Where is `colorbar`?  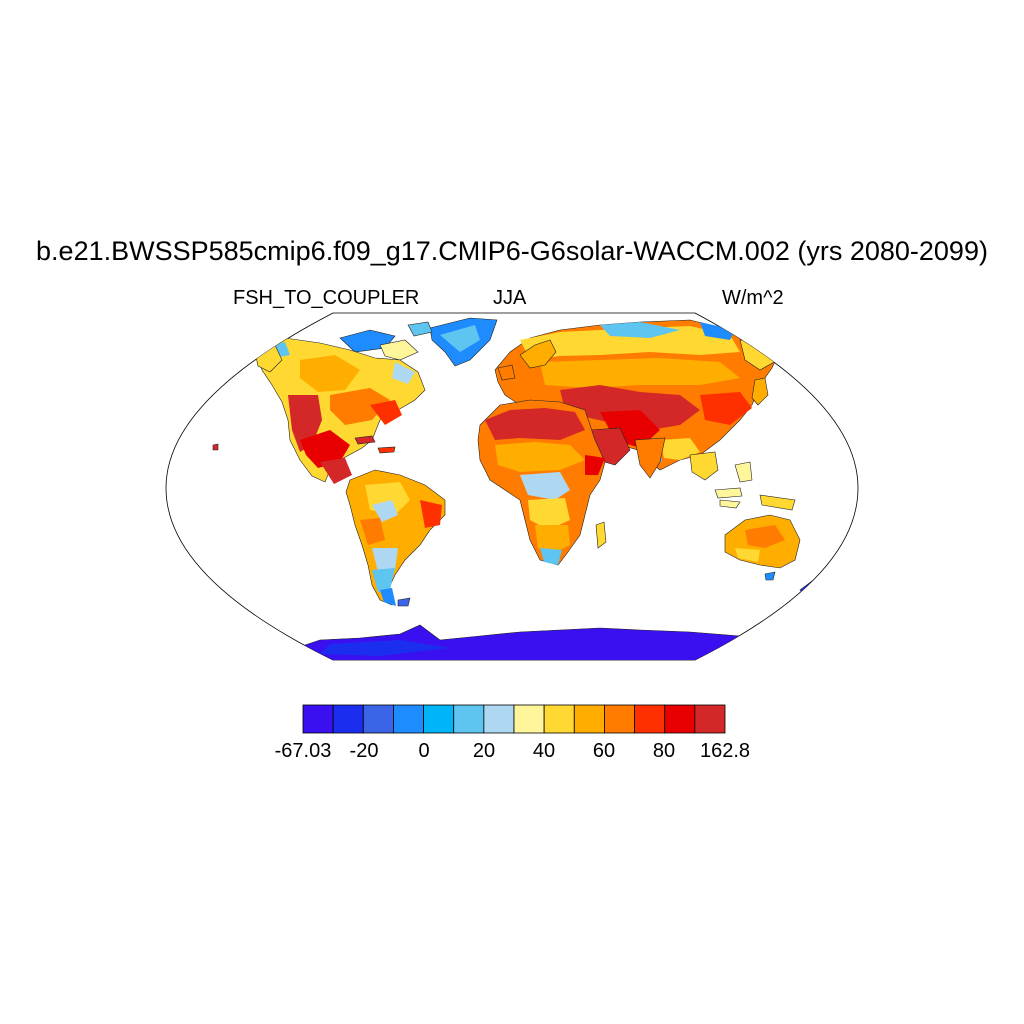 colorbar is located at coordinates (514, 719).